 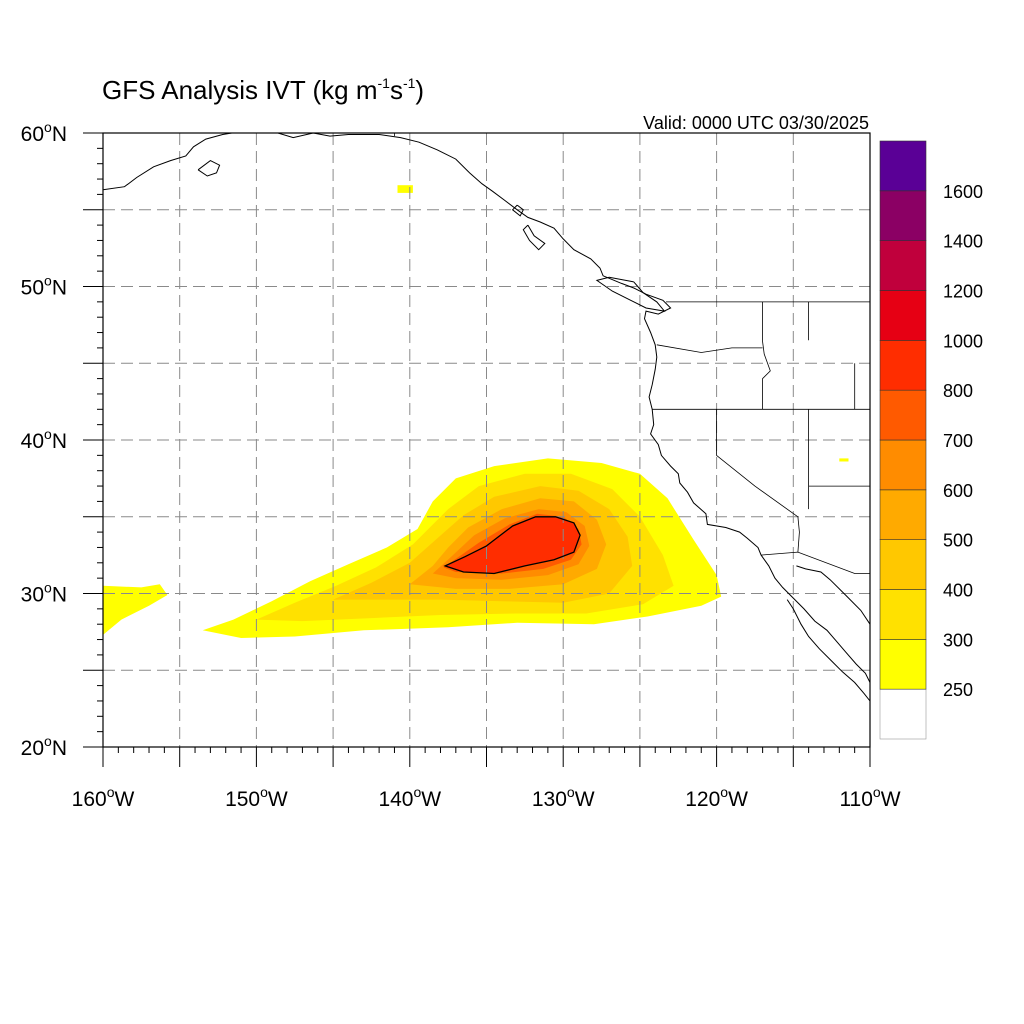 I want to click on colorbar-label: 600, so click(x=958, y=491).